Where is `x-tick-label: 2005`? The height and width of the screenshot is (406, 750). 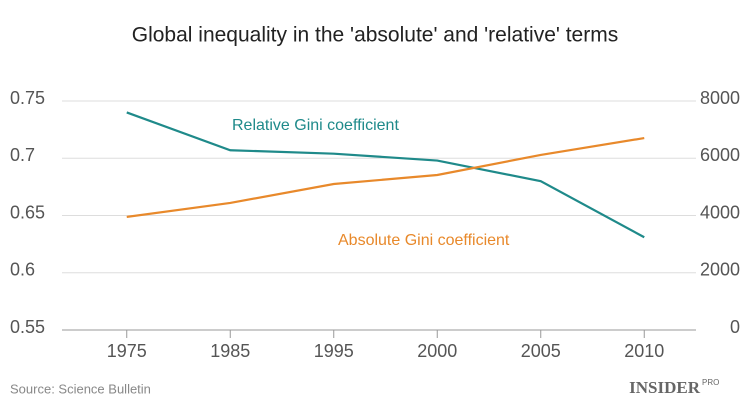
x-tick-label: 2005 is located at coordinates (541, 351).